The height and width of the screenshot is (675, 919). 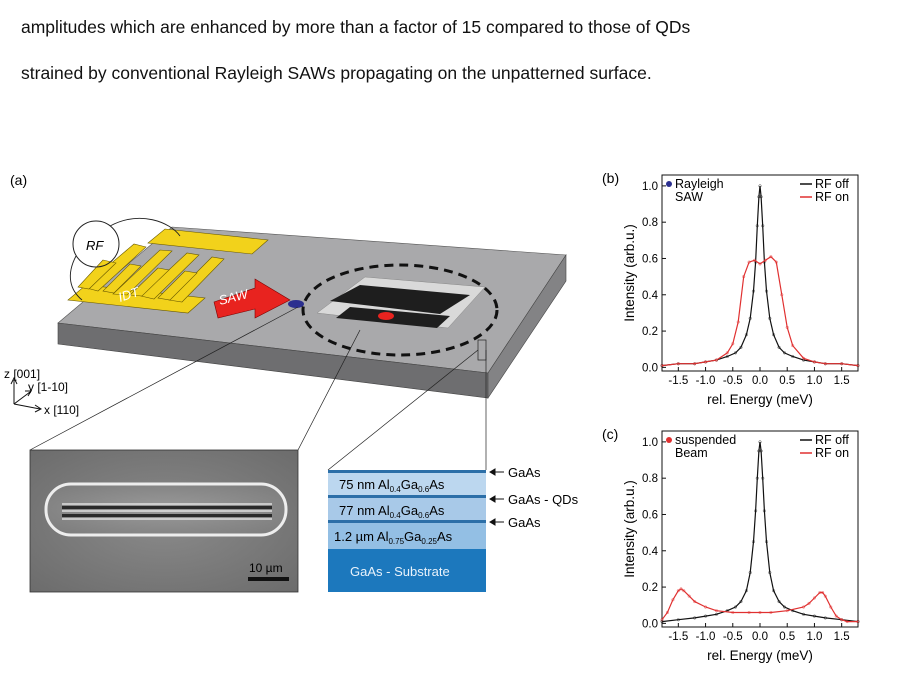 I want to click on axis-x-label: x [110], so click(x=61, y=410).